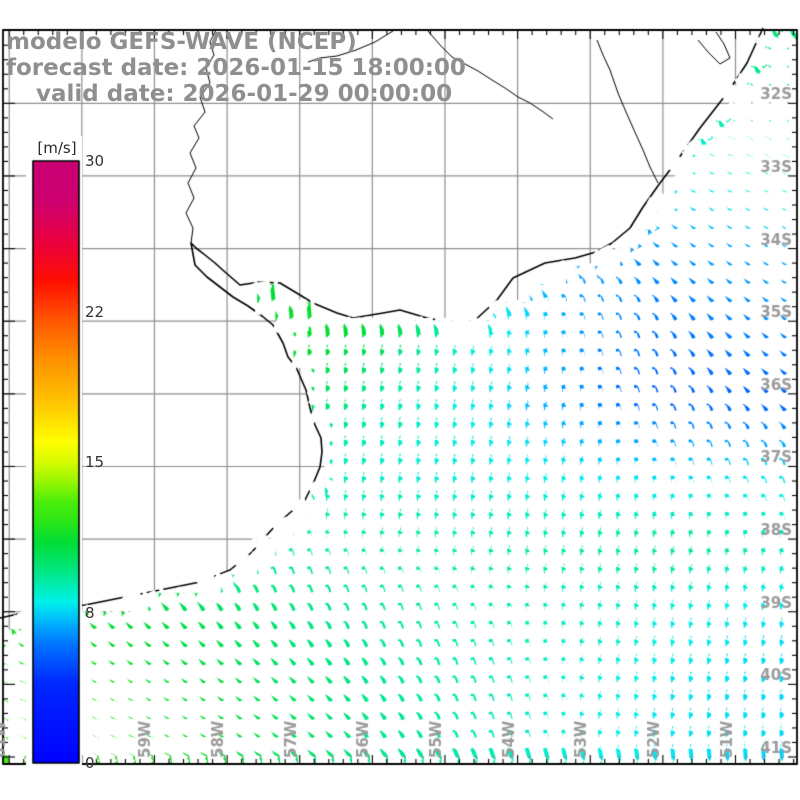  Describe the element at coordinates (90, 612) in the screenshot. I see `colorbar-tick-label: 8` at that location.